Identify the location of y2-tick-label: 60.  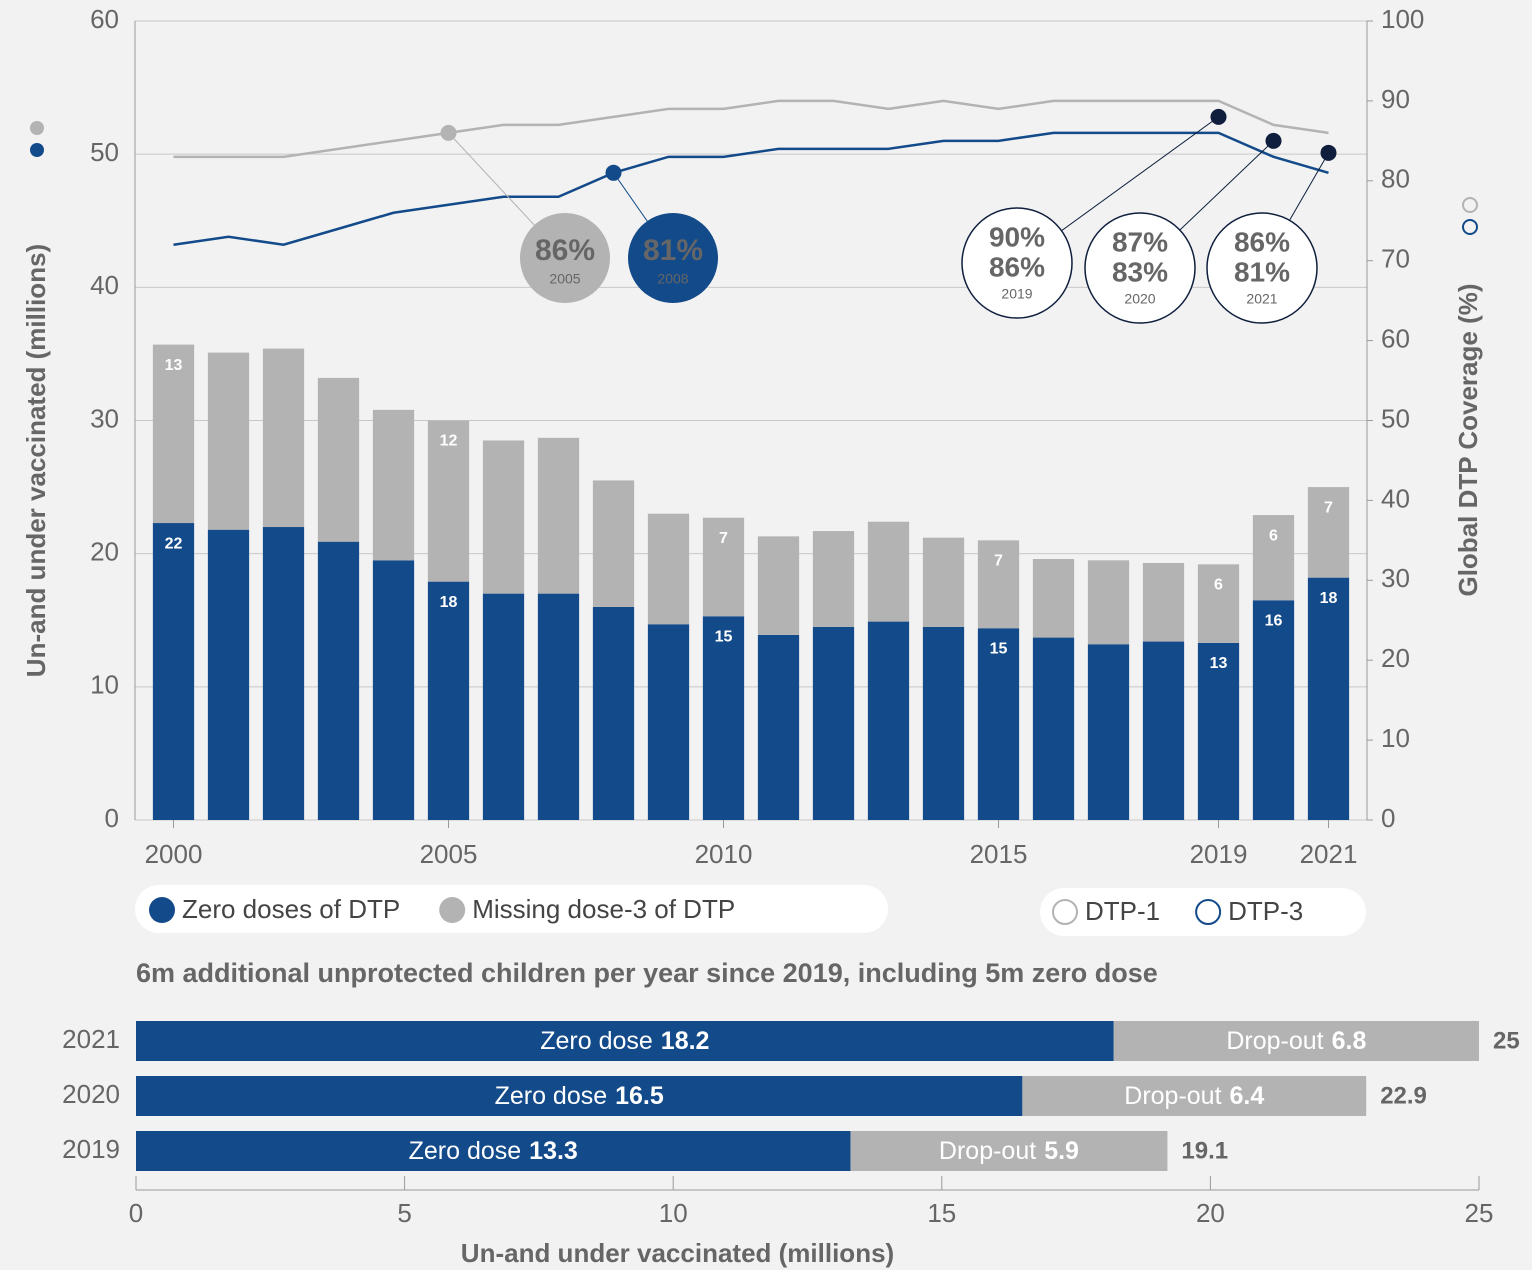
(1395, 338).